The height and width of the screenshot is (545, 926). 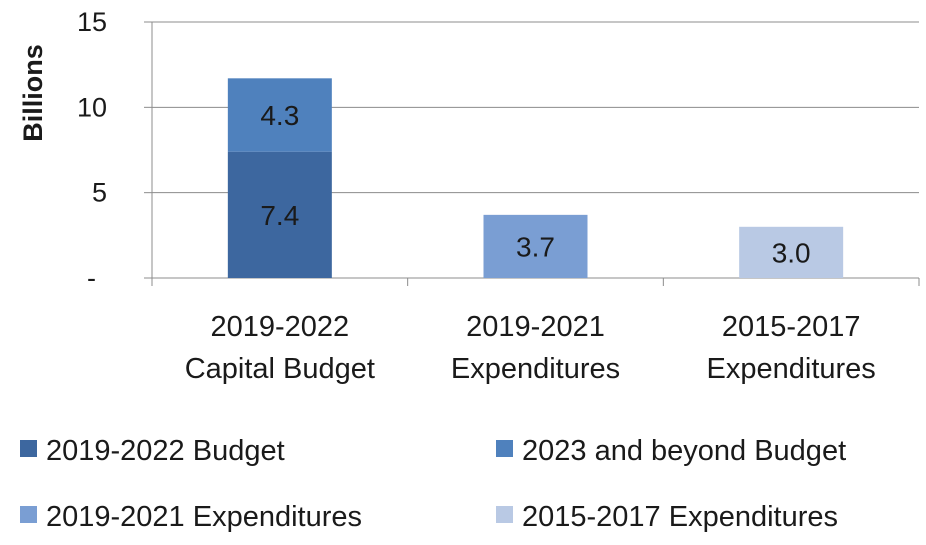 I want to click on legend-entry: 2015-2017 Expenditures, so click(x=680, y=517).